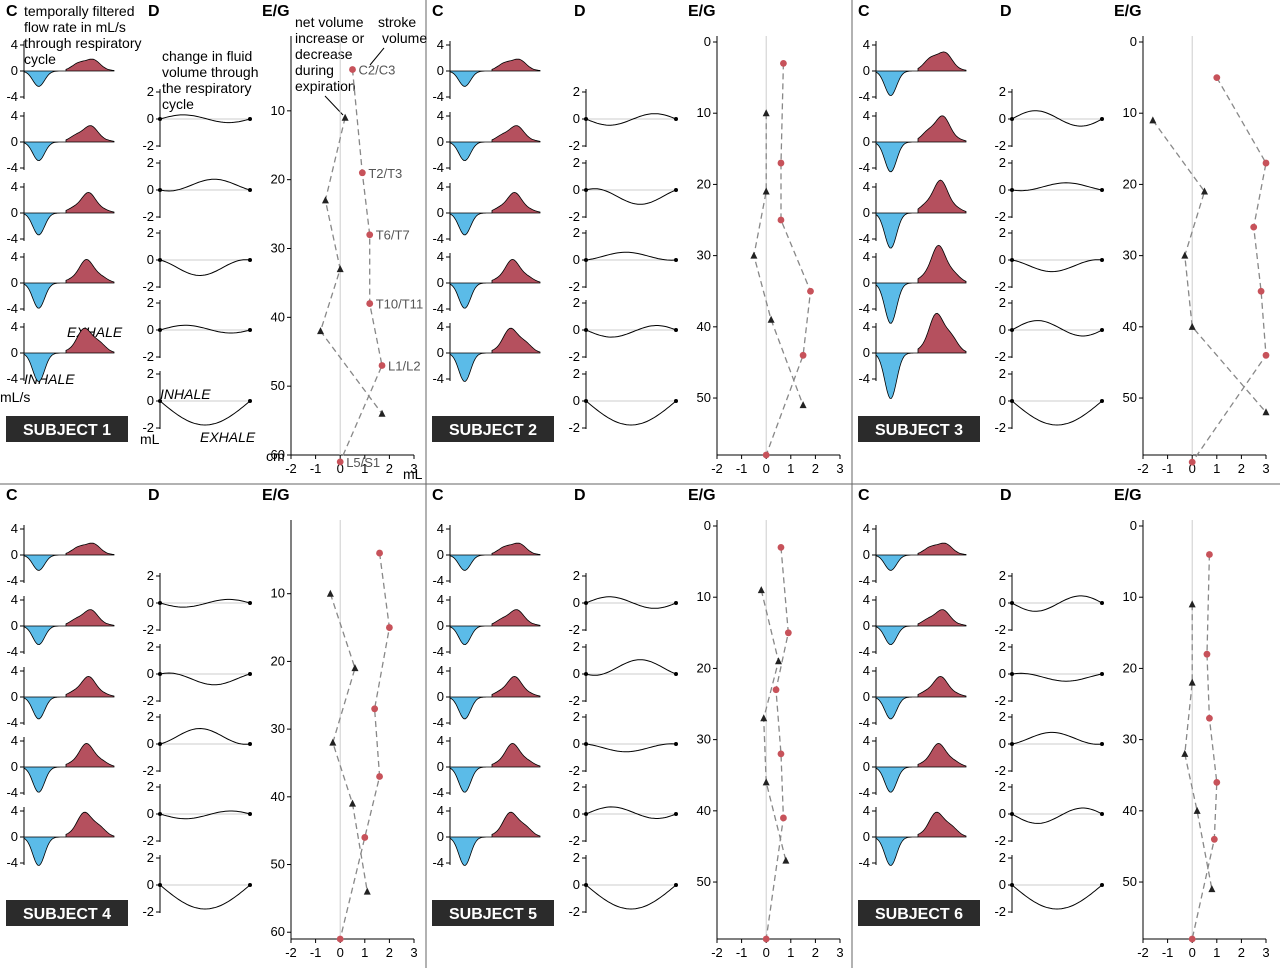 This screenshot has width=1280, height=968. Describe the element at coordinates (278, 248) in the screenshot. I see `eg-y-tick-label: 30` at that location.